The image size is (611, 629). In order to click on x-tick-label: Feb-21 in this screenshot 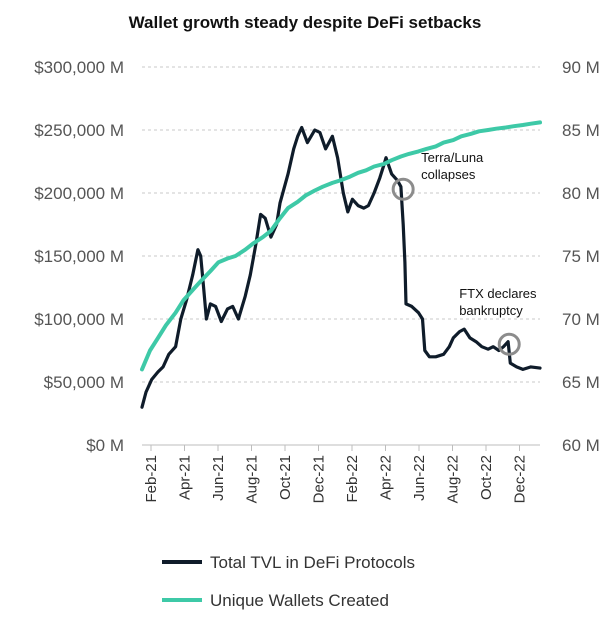, I will do `click(151, 479)`.